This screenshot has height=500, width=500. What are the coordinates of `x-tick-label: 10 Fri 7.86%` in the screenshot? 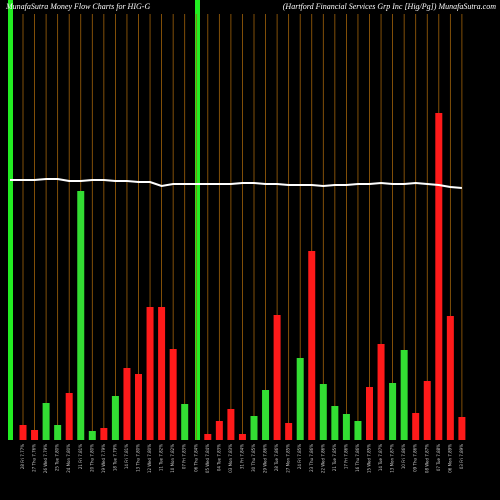 It's located at (403, 456).